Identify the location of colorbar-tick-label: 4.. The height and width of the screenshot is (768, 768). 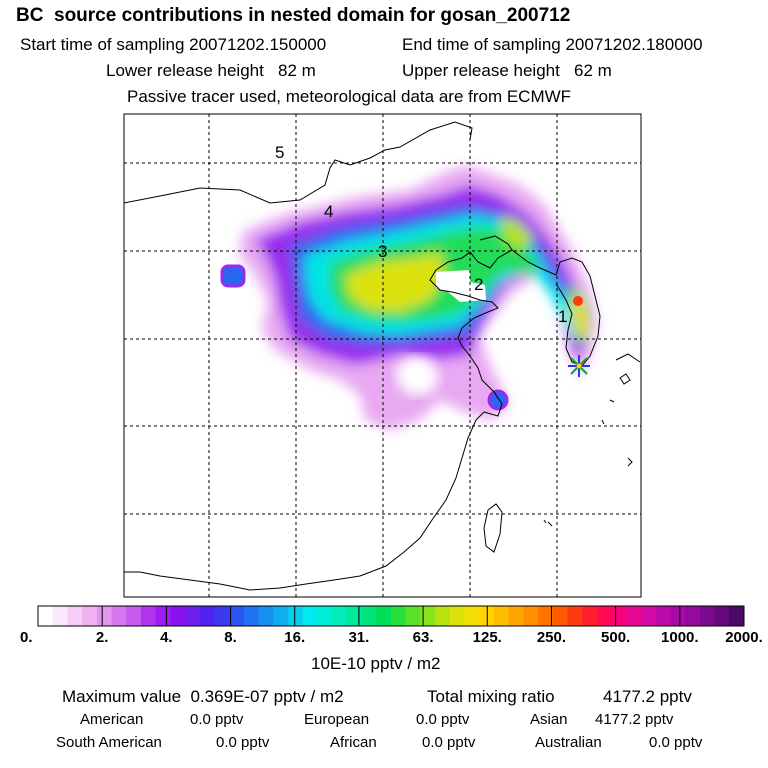
(166, 637).